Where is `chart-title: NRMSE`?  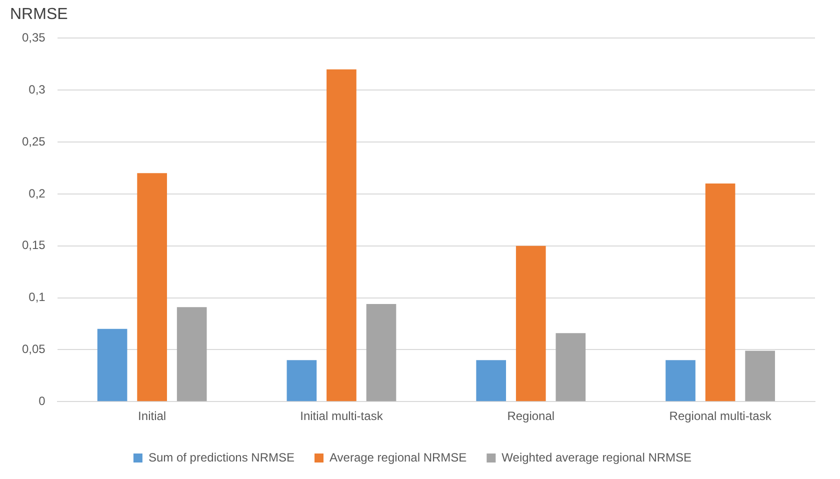 chart-title: NRMSE is located at coordinates (39, 15).